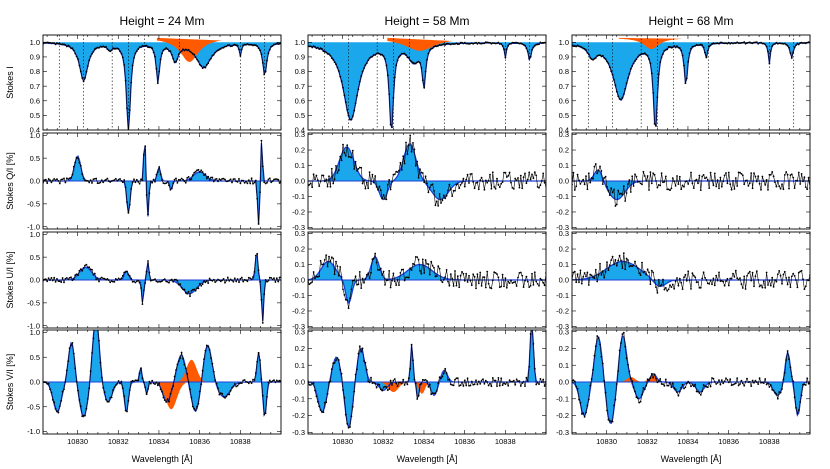 The image size is (830, 469). What do you see at coordinates (300, 71) in the screenshot?
I see `y-tick-label: 0.8` at bounding box center [300, 71].